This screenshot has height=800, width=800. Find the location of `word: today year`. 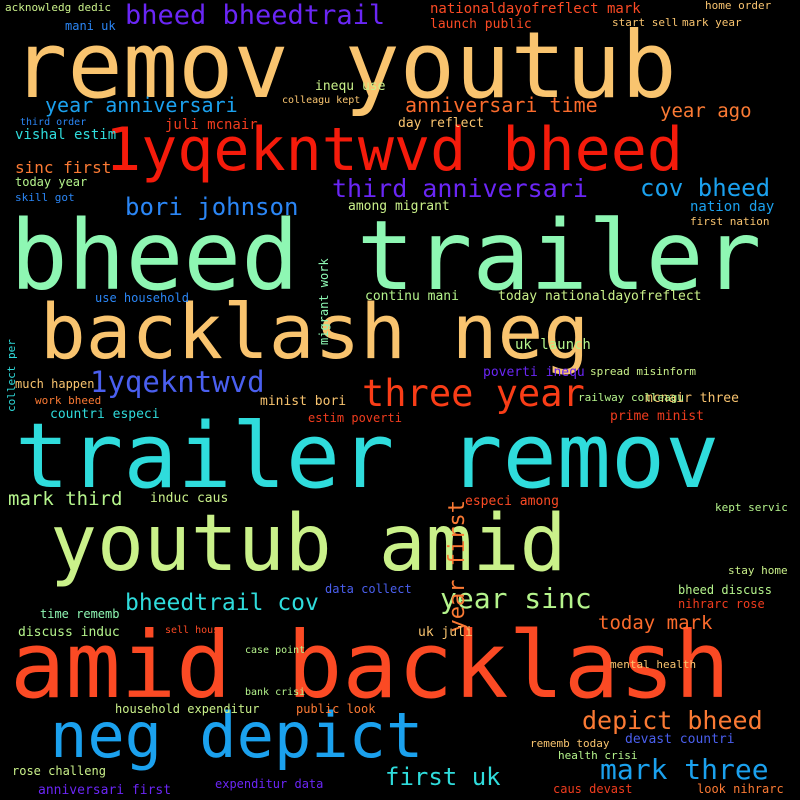

word: today year is located at coordinates (51, 182).